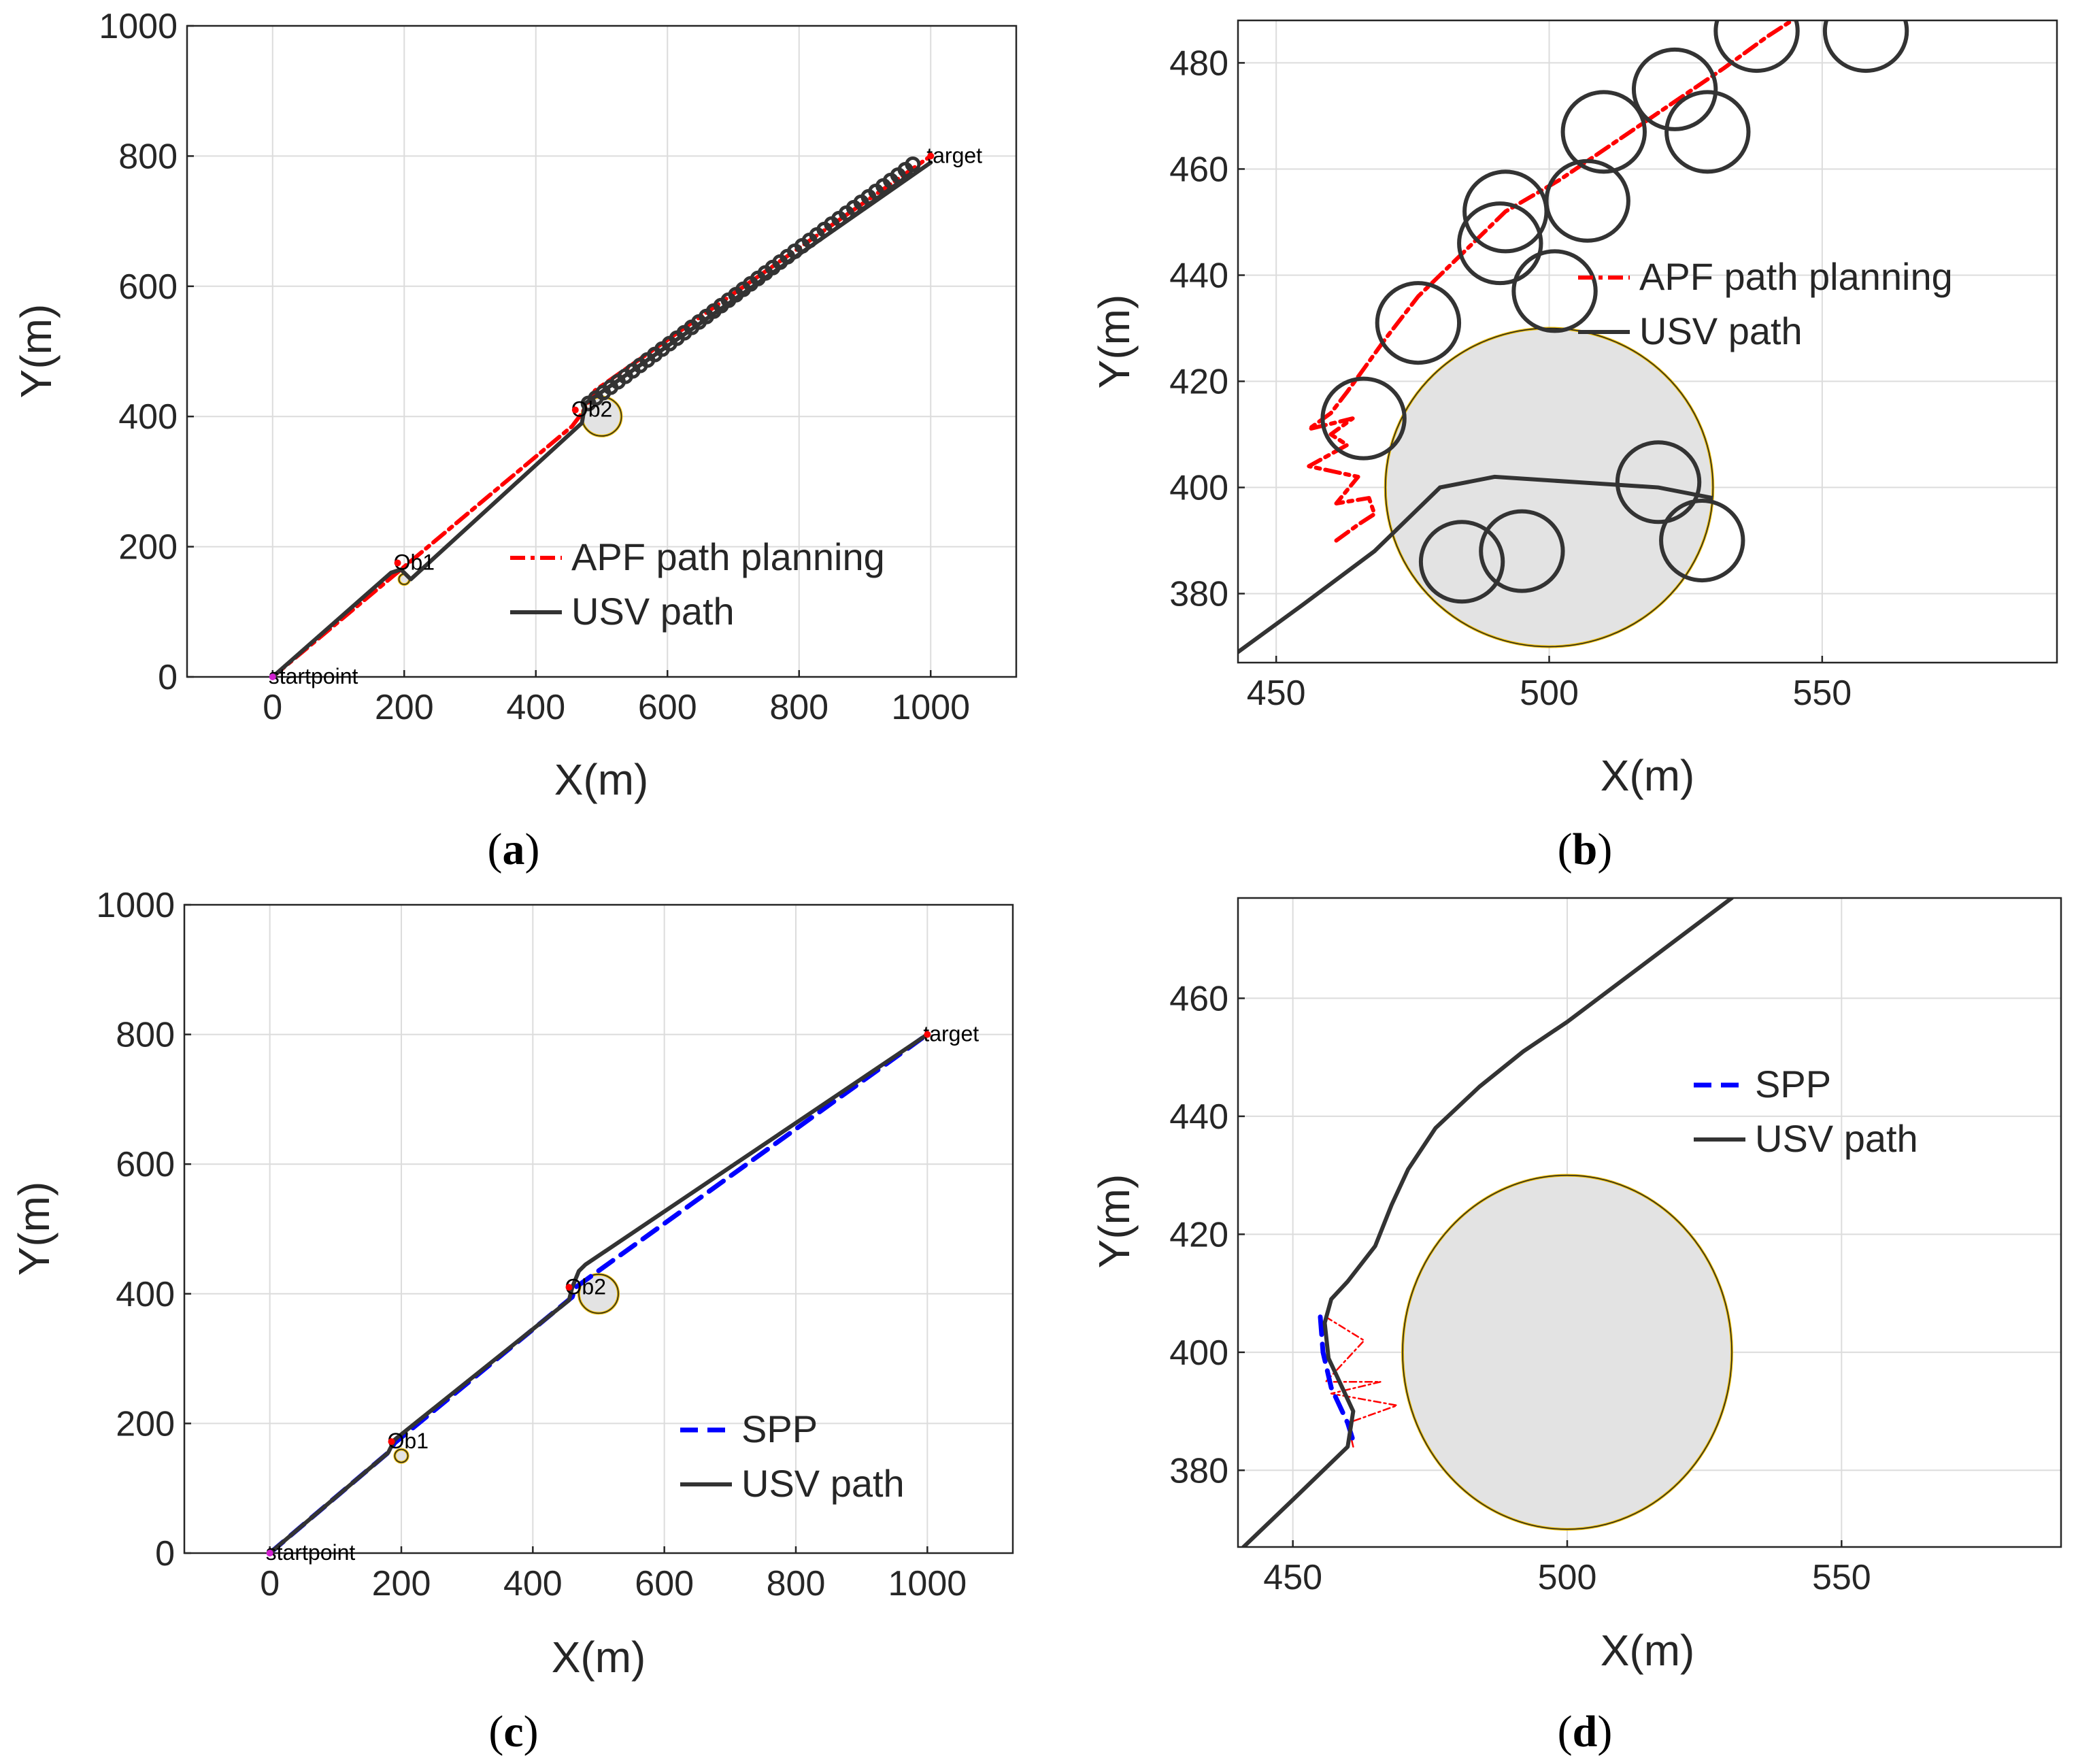  I want to click on y-tick-label: 380, so click(1198, 594).